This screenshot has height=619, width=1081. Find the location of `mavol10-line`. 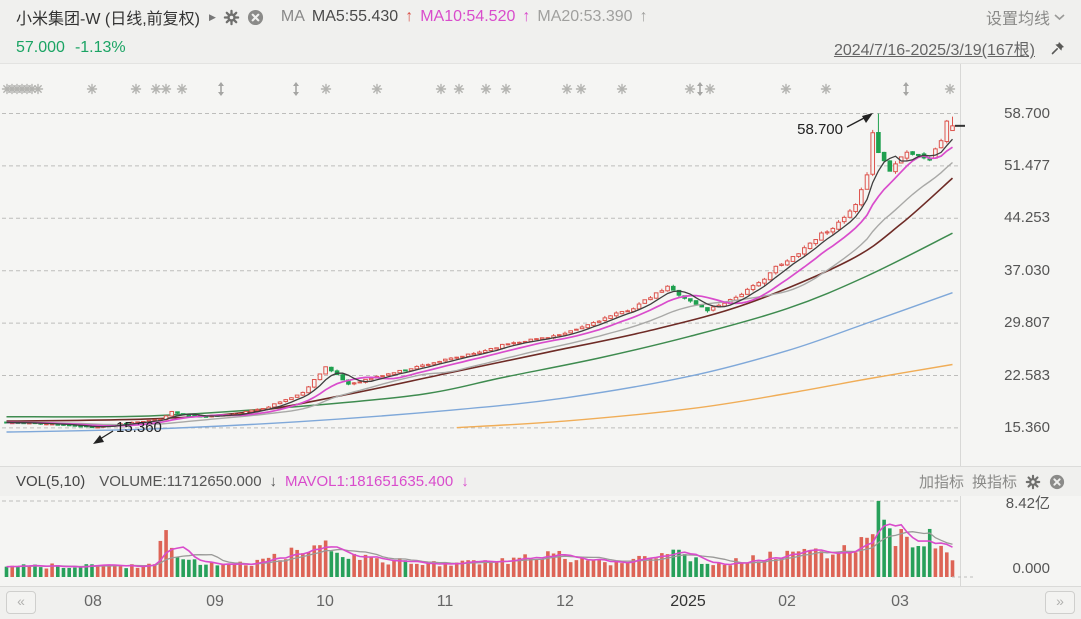

mavol10-line is located at coordinates (479, 549).